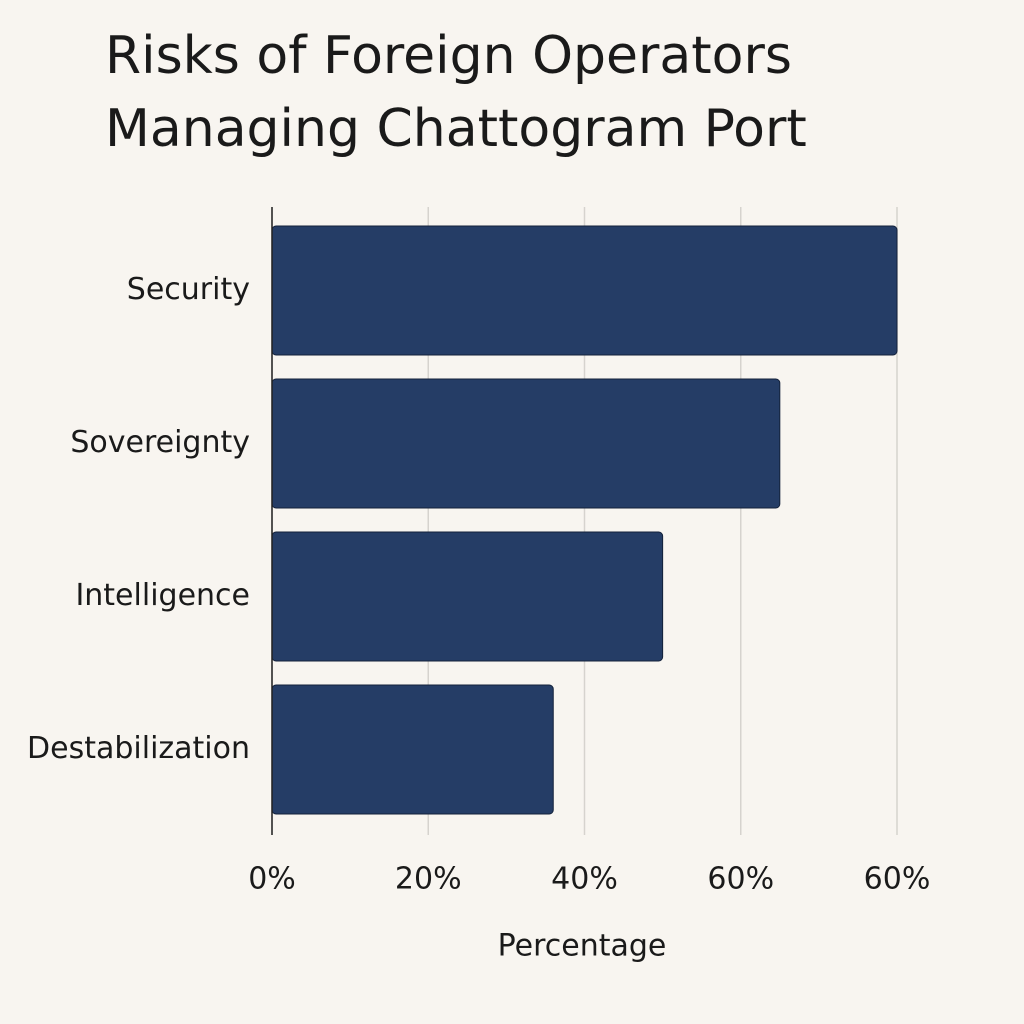 The height and width of the screenshot is (1024, 1024). What do you see at coordinates (160, 442) in the screenshot?
I see `y-tick-label: Sovereignty` at bounding box center [160, 442].